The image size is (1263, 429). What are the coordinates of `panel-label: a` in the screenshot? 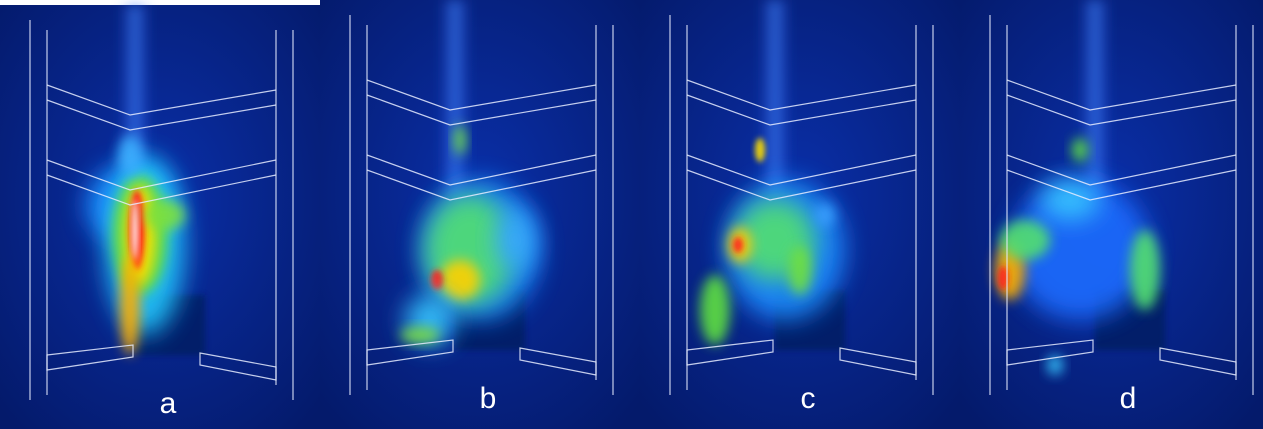 It's located at (168, 403).